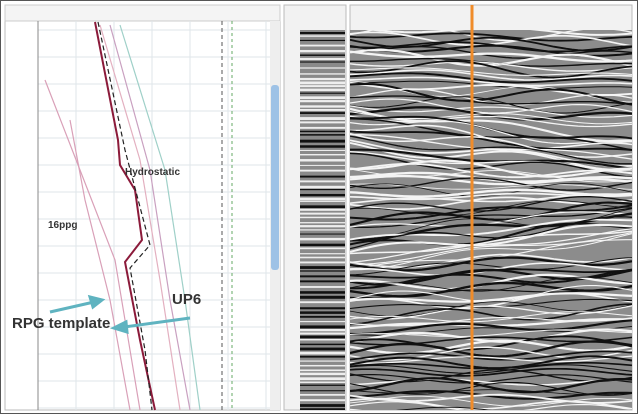 The image size is (638, 414). What do you see at coordinates (152, 172) in the screenshot?
I see `annotation: Hydrostatic` at bounding box center [152, 172].